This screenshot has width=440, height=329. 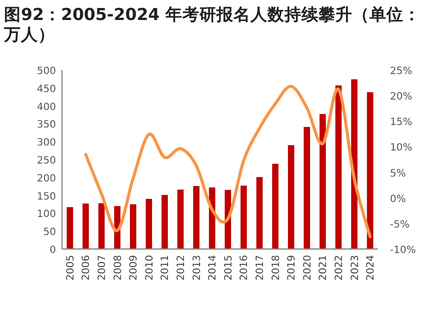 What do you see at coordinates (46, 161) in the screenshot?
I see `y-tick-label: 250` at bounding box center [46, 161].